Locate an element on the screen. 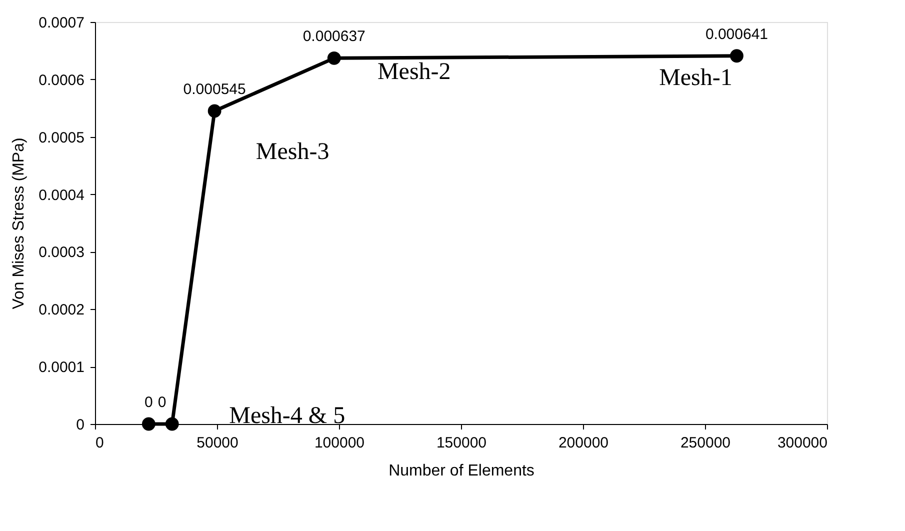  y-tick-label: 0.0001 is located at coordinates (61, 367).